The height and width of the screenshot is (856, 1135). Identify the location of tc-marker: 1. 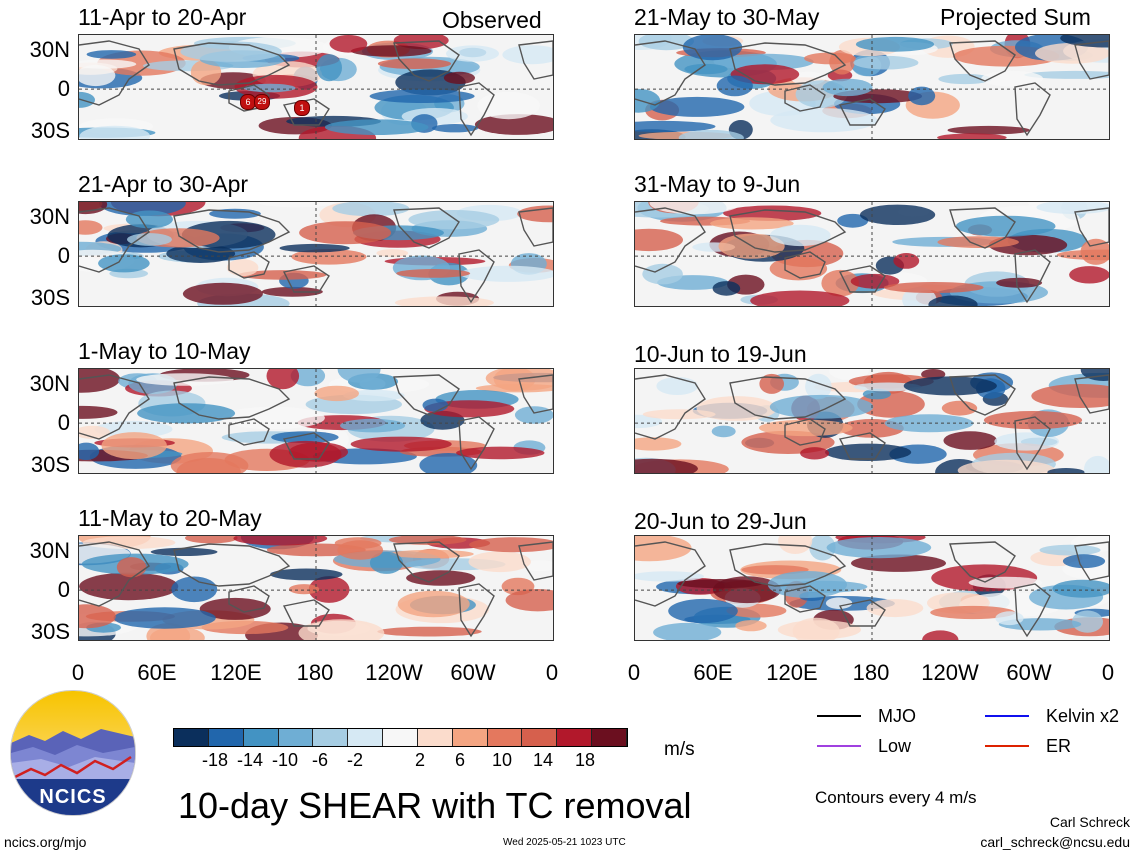
(302, 108).